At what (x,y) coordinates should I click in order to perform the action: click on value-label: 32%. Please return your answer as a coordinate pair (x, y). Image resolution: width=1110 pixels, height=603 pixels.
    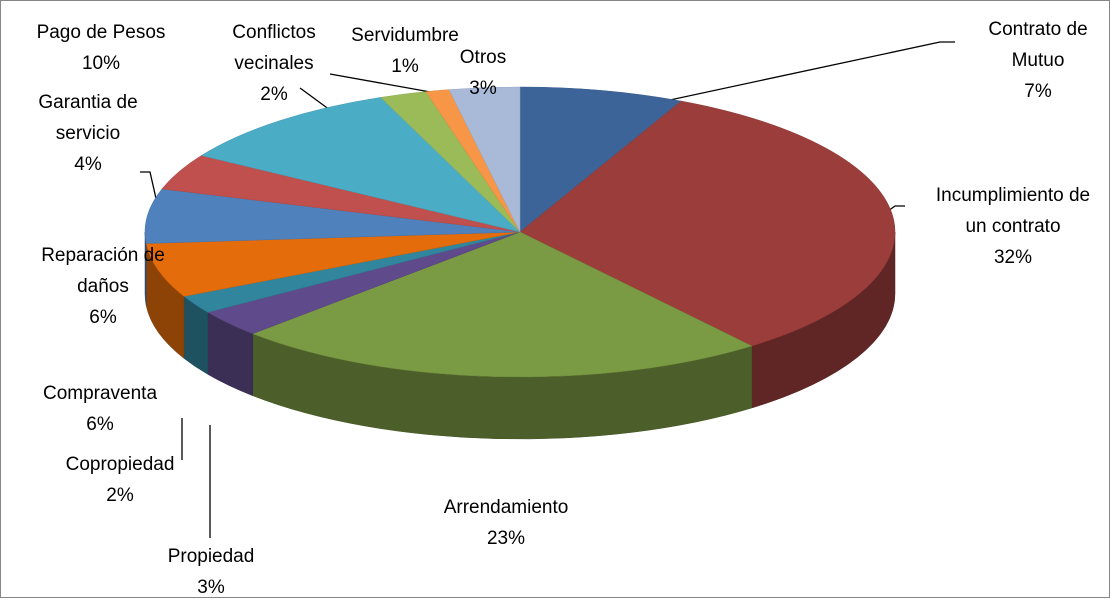
    Looking at the image, I should click on (1013, 257).